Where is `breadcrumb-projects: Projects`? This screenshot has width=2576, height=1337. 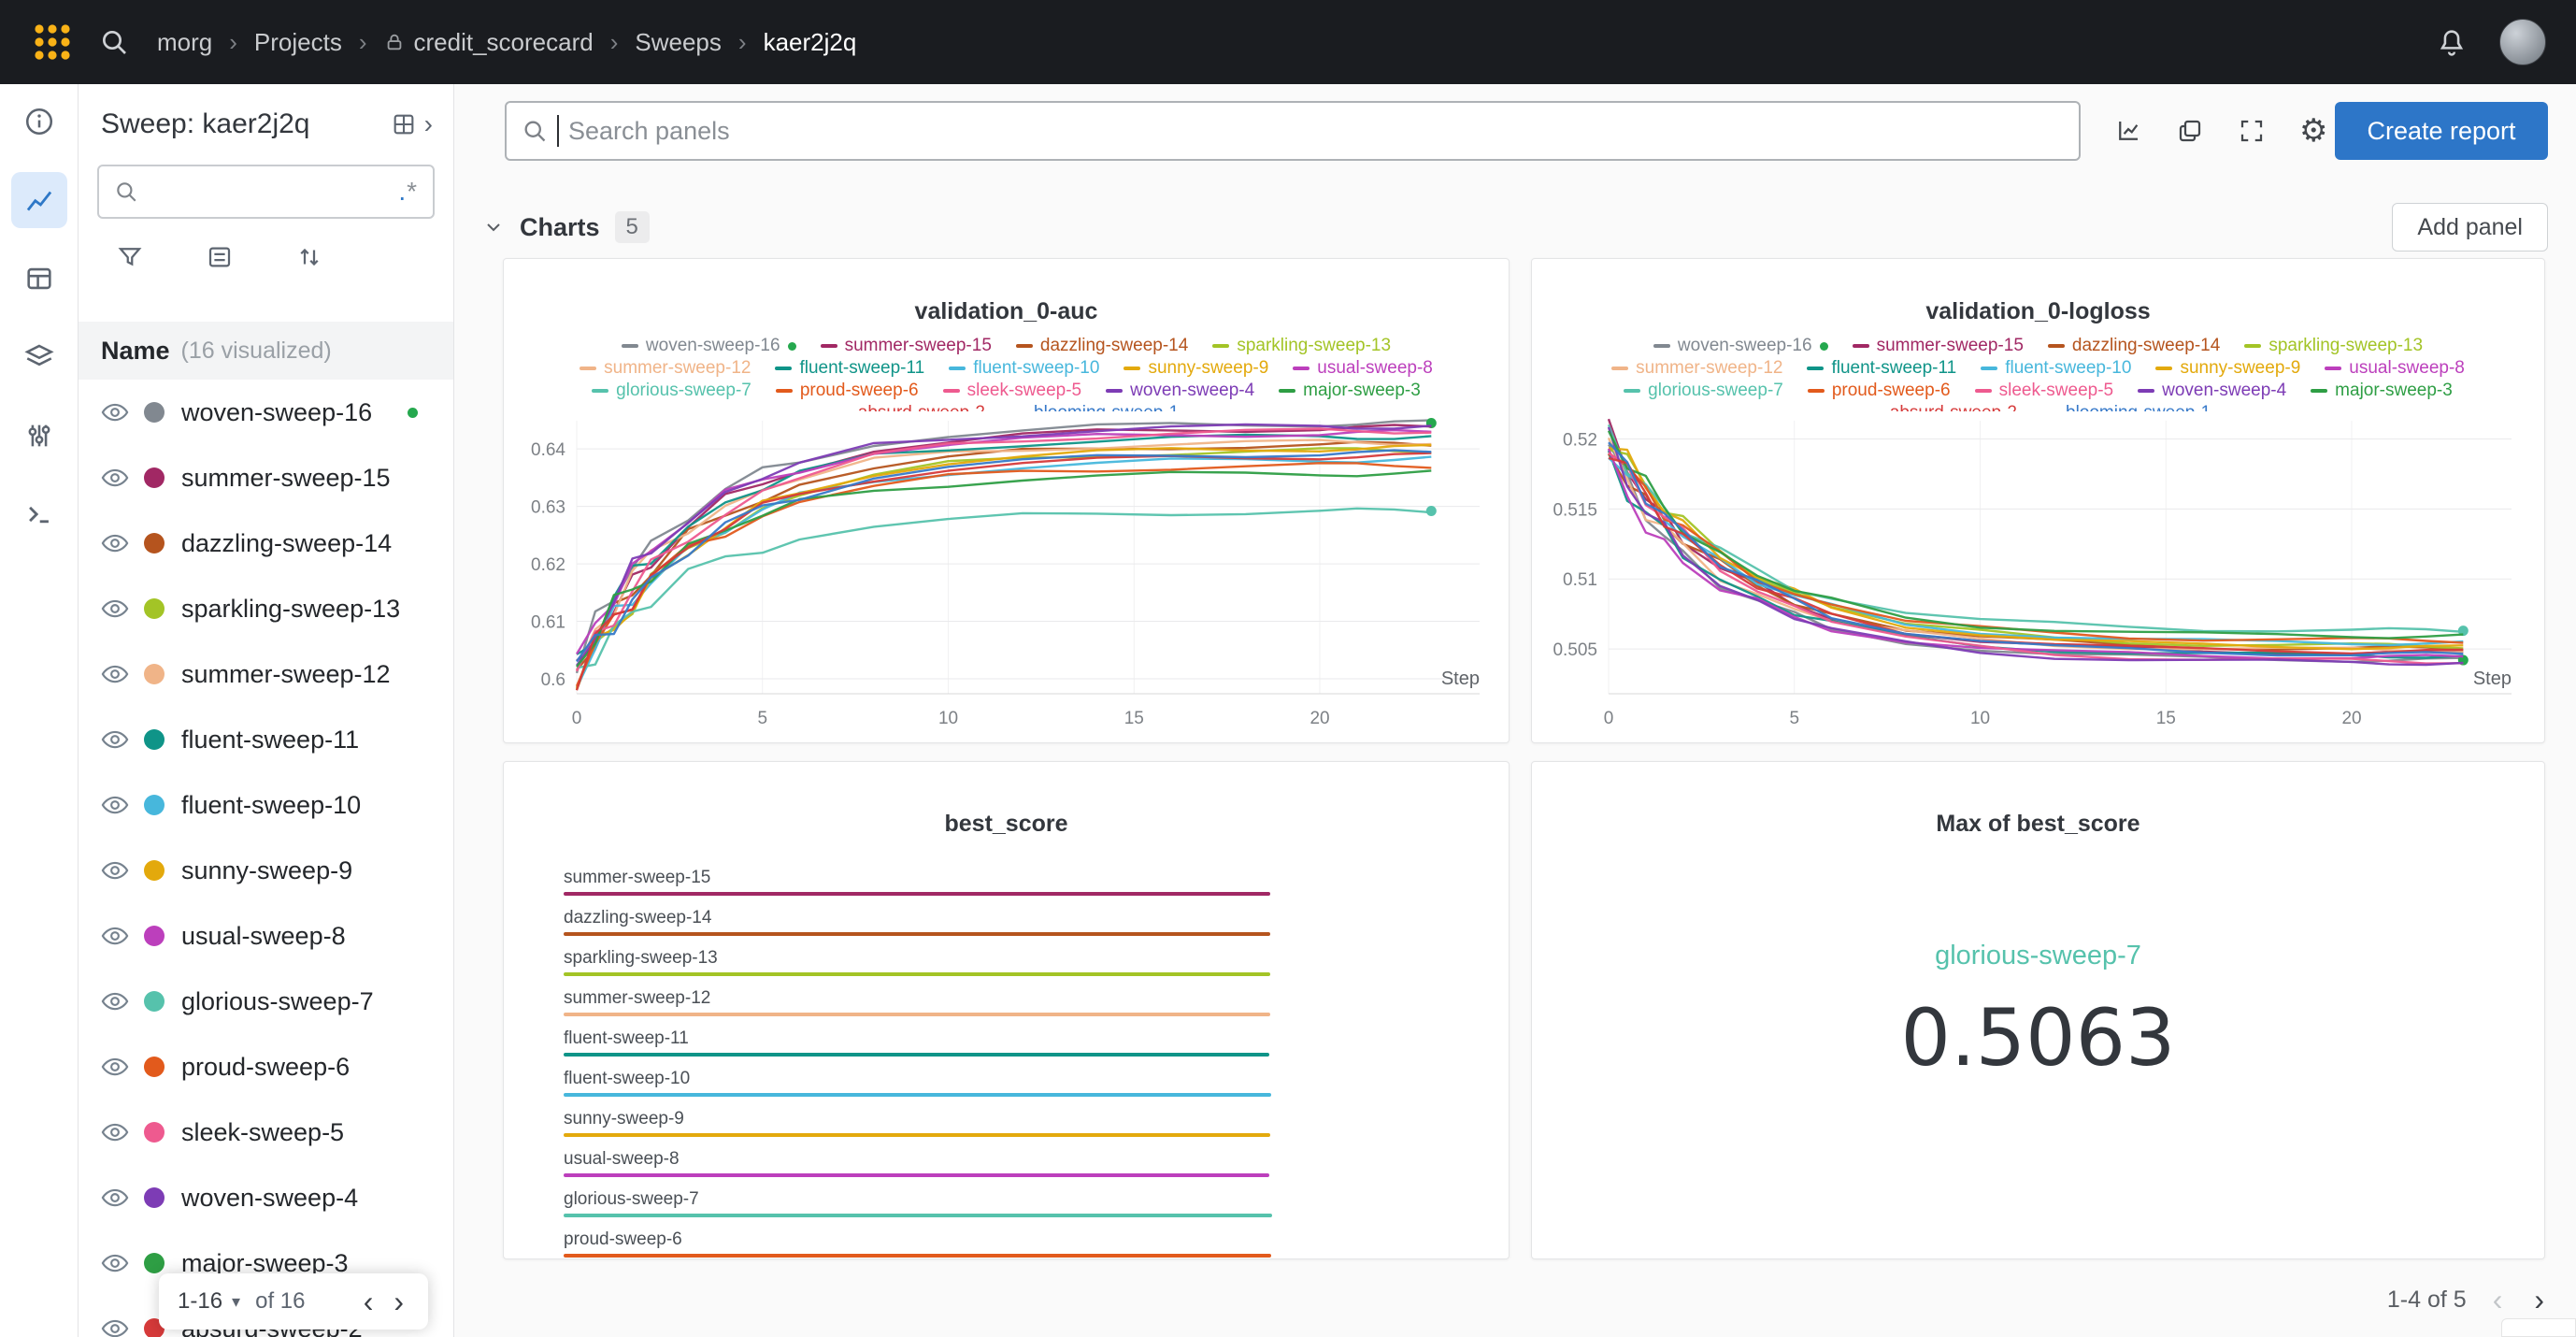 breadcrumb-projects: Projects is located at coordinates (297, 41).